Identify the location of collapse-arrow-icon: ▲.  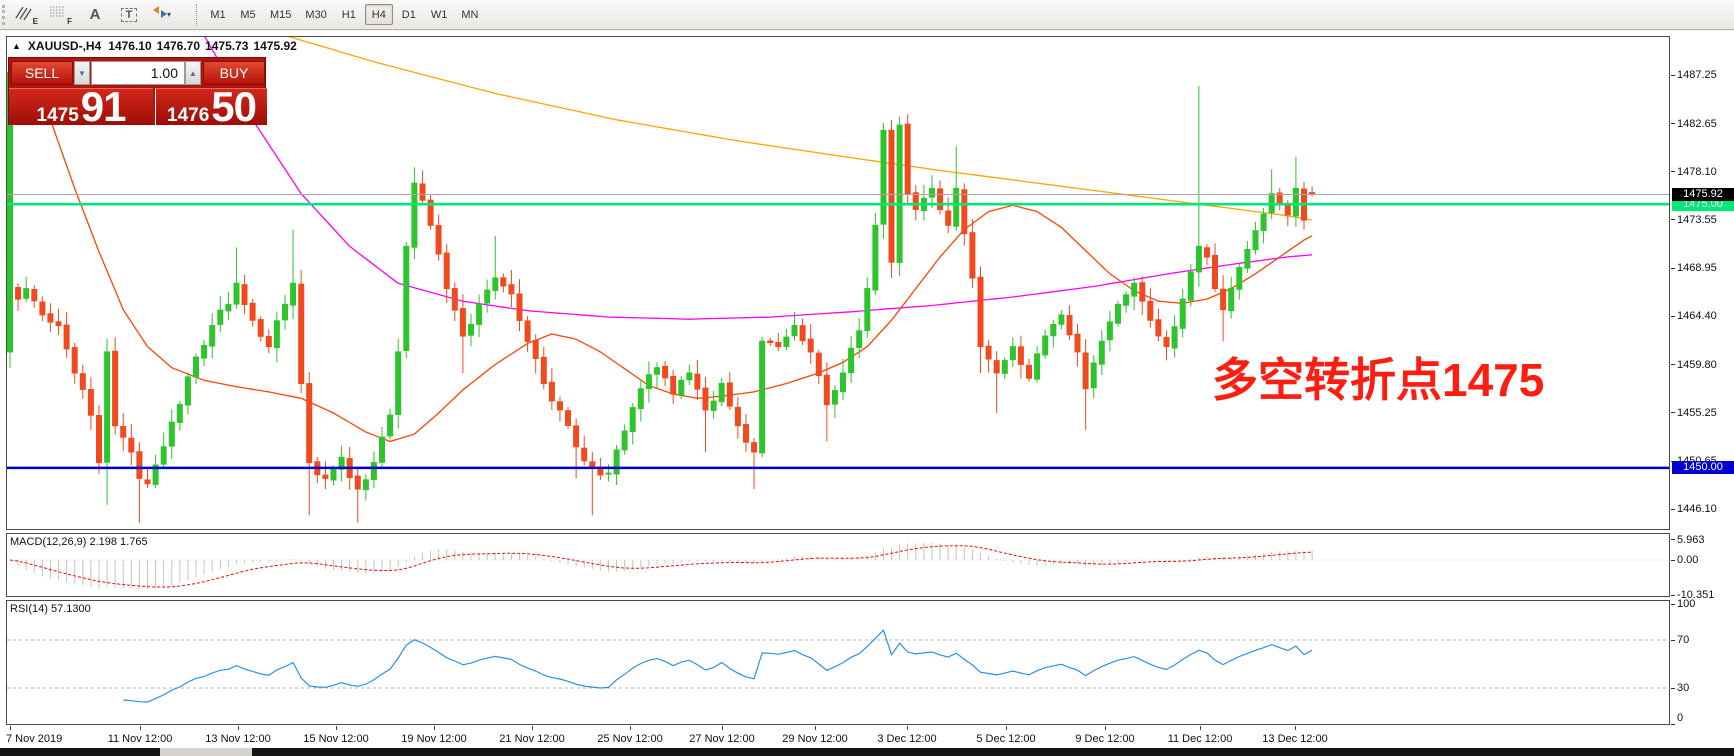
(16, 46).